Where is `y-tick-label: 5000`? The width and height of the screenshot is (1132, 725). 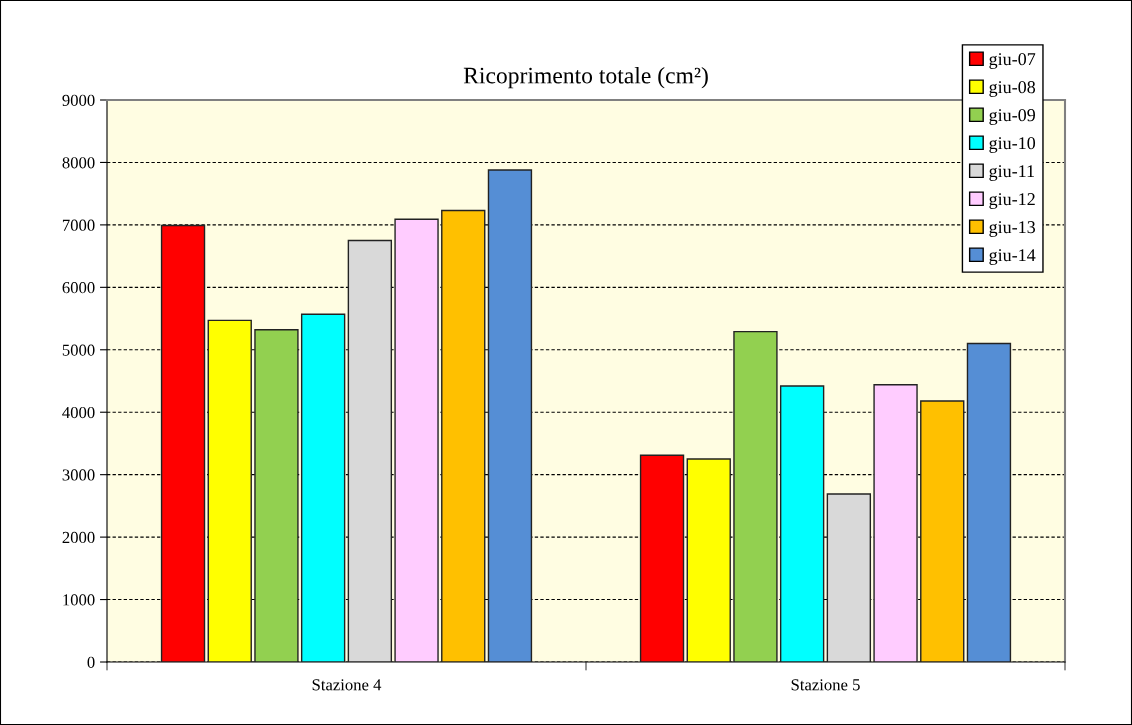
y-tick-label: 5000 is located at coordinates (78, 350).